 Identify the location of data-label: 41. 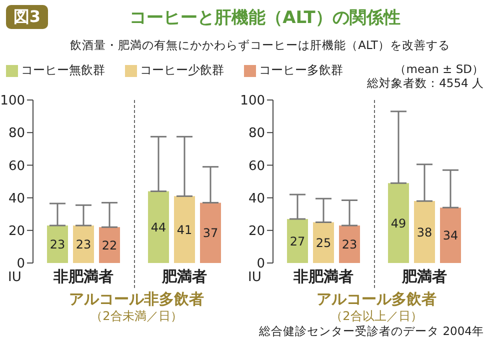
(184, 229).